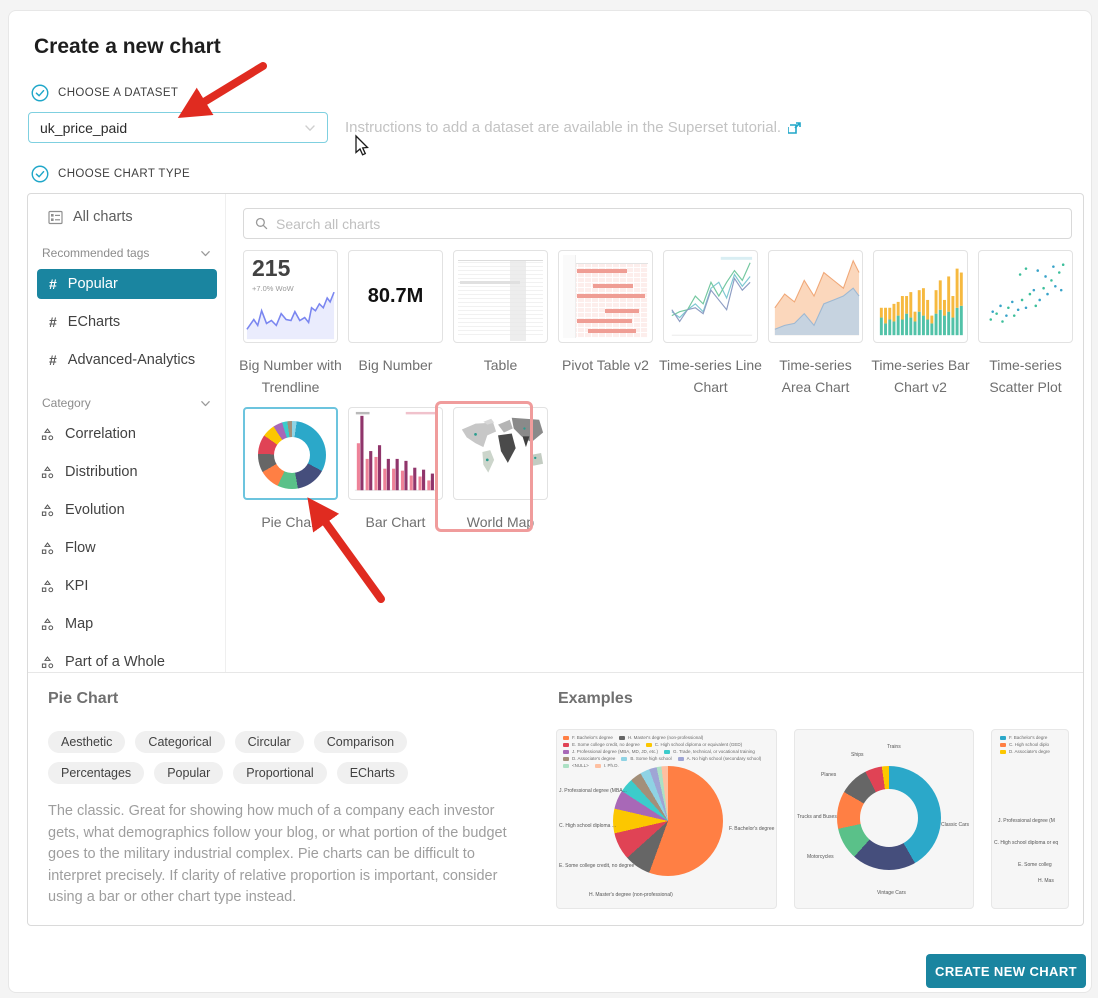 The height and width of the screenshot is (998, 1098). I want to click on table-thumbnail, so click(500, 296).